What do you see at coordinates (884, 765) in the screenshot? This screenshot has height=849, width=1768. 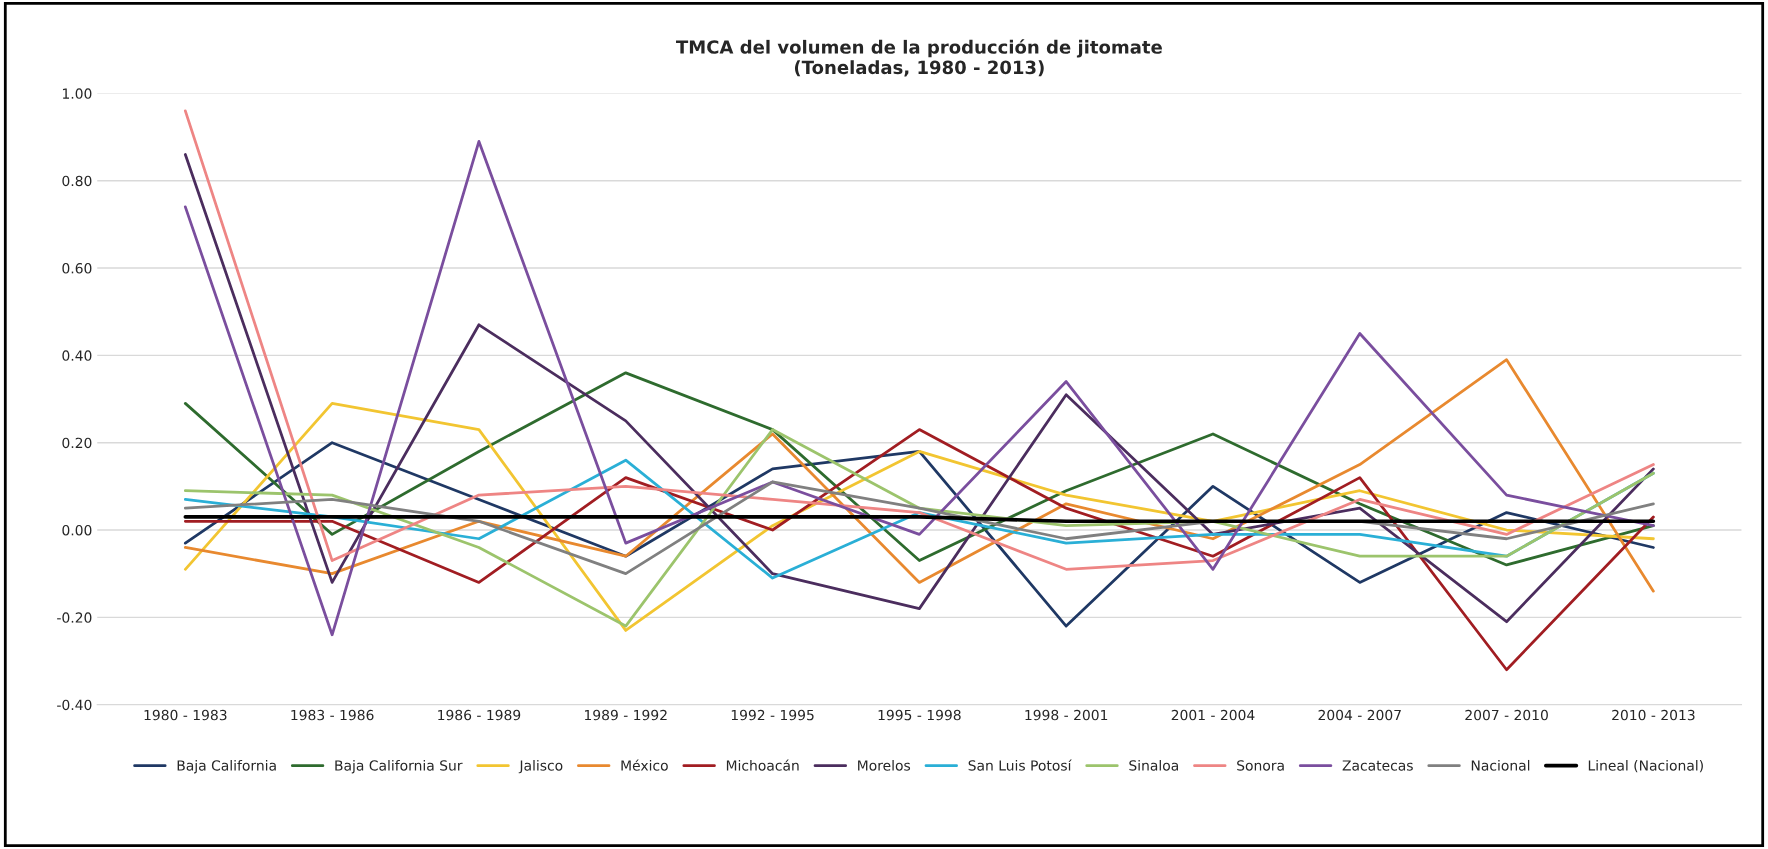 I see `legend-label: Morelos` at bounding box center [884, 765].